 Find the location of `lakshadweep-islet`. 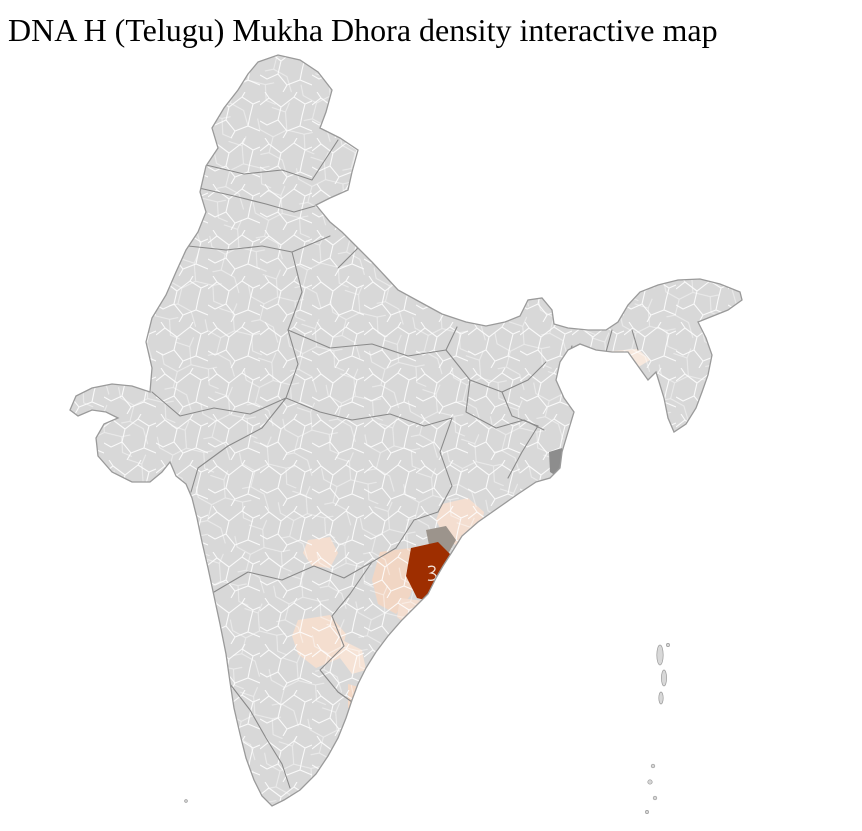

lakshadweep-islet is located at coordinates (186, 801).